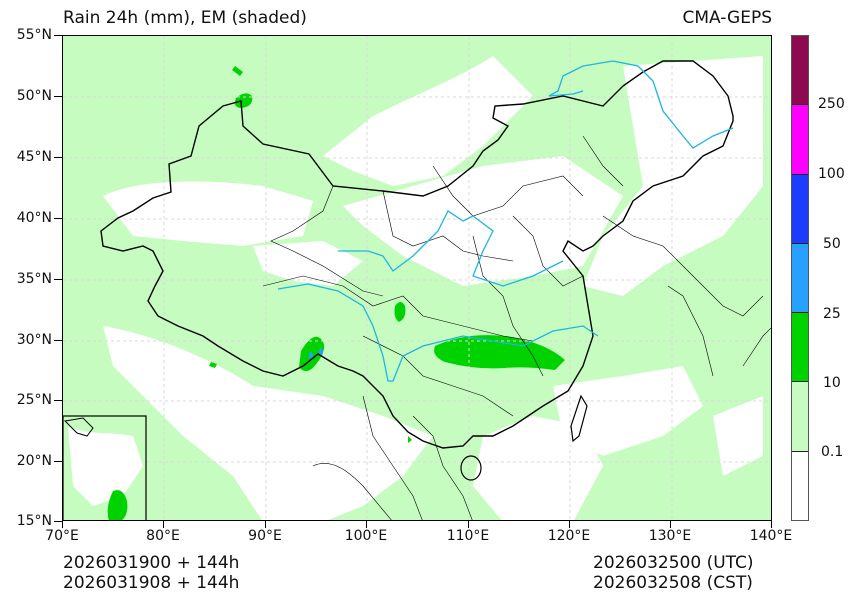 Image resolution: width=860 pixels, height=606 pixels. I want to click on x-tick-label: 70°E, so click(62, 536).